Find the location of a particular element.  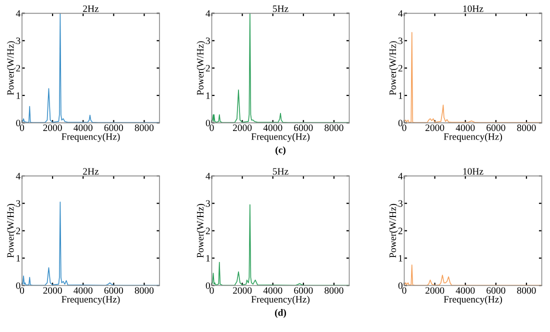

text: (c) is located at coordinates (281, 151).